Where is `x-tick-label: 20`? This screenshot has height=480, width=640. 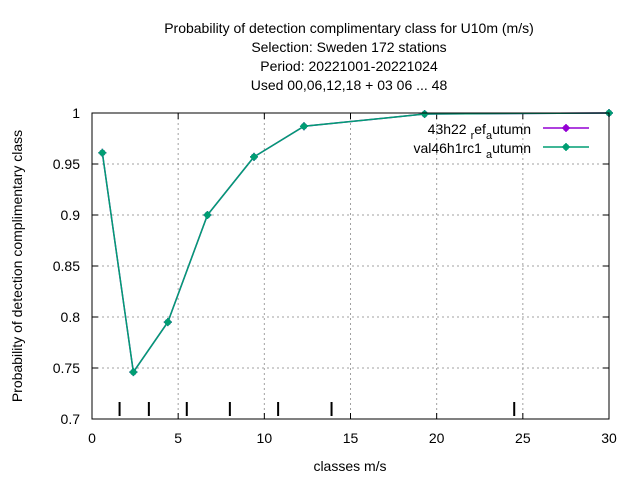
x-tick-label: 20 is located at coordinates (437, 438).